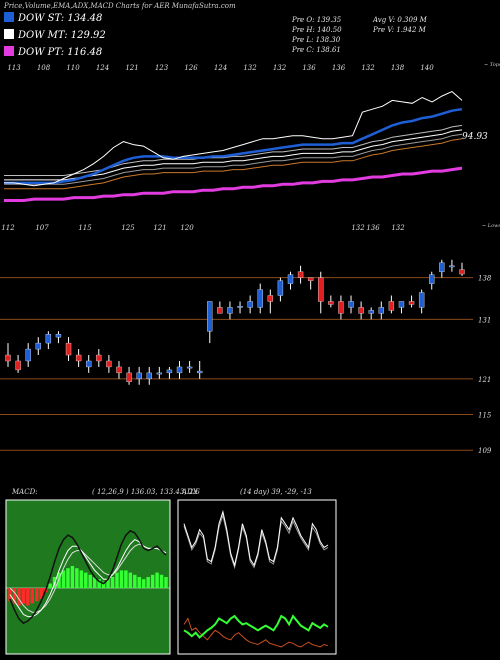 The width and height of the screenshot is (500, 660). I want to click on ema-mid-line-upper, so click(233, 150).